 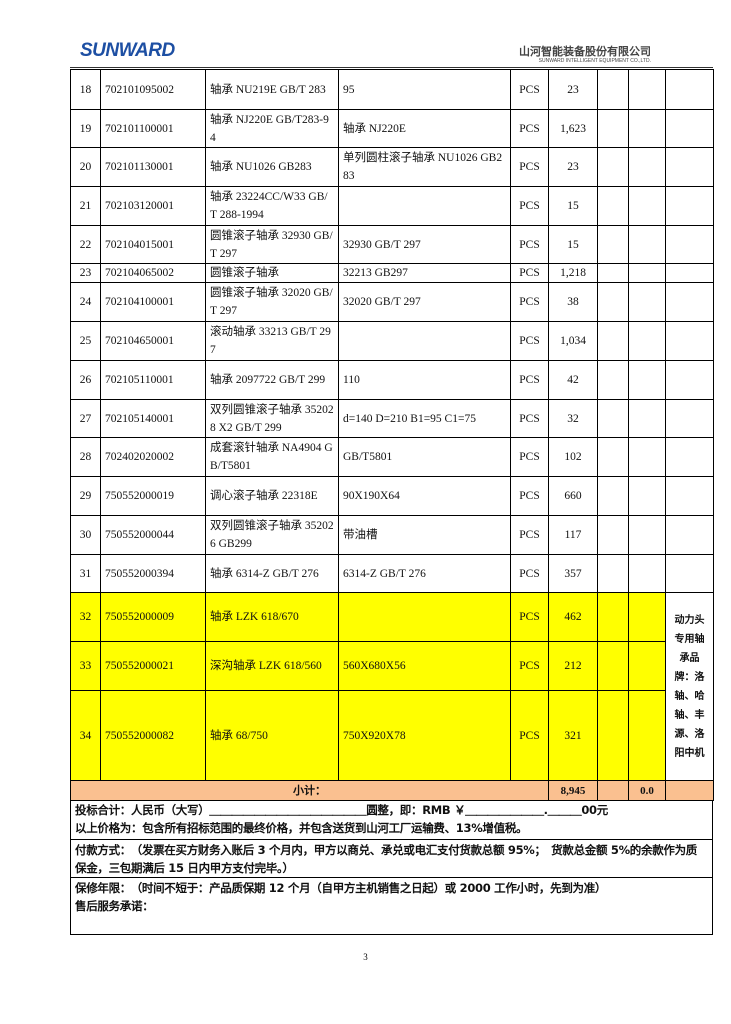 I want to click on item-name: 滚动轴承 33213 GB/T 297, so click(x=272, y=341).